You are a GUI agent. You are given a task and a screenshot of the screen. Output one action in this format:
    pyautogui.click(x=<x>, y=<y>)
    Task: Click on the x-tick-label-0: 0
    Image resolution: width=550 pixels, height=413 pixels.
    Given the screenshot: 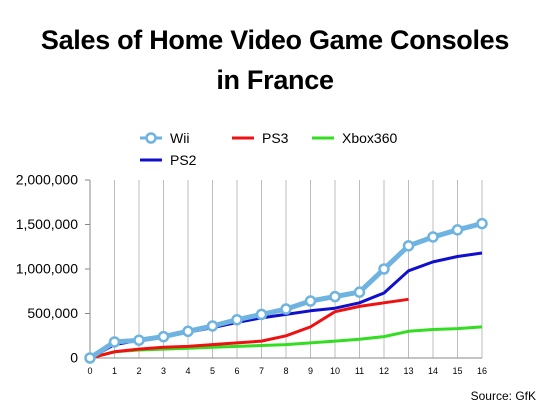 What is the action you would take?
    pyautogui.click(x=89, y=371)
    